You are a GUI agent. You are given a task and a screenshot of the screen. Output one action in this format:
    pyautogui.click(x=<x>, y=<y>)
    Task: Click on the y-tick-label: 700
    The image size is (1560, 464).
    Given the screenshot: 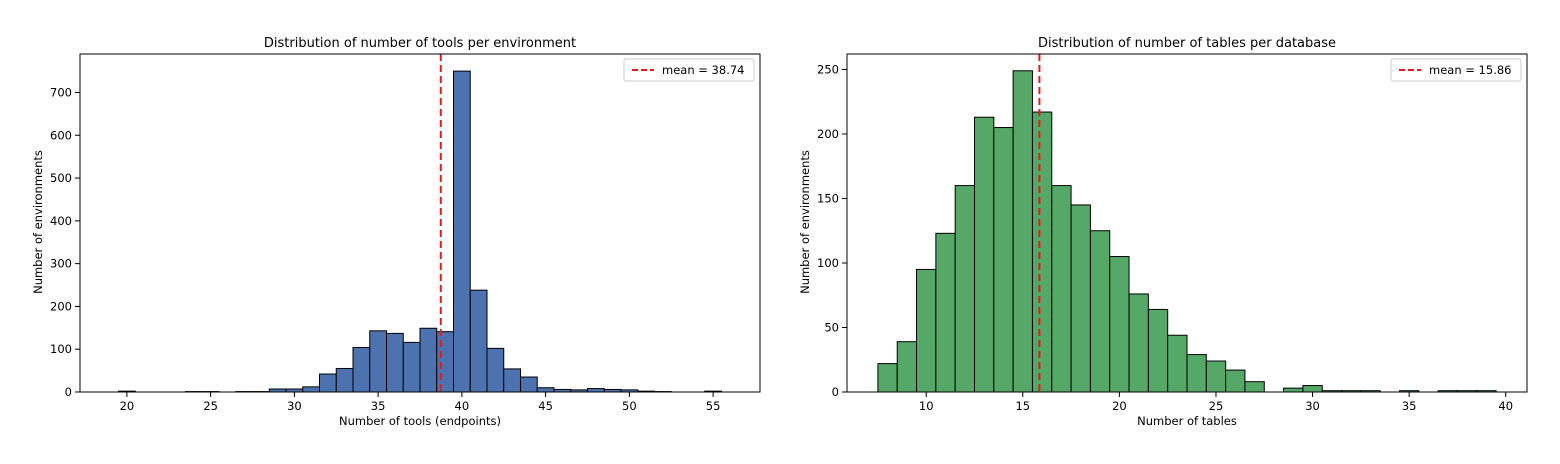 What is the action you would take?
    pyautogui.click(x=61, y=93)
    